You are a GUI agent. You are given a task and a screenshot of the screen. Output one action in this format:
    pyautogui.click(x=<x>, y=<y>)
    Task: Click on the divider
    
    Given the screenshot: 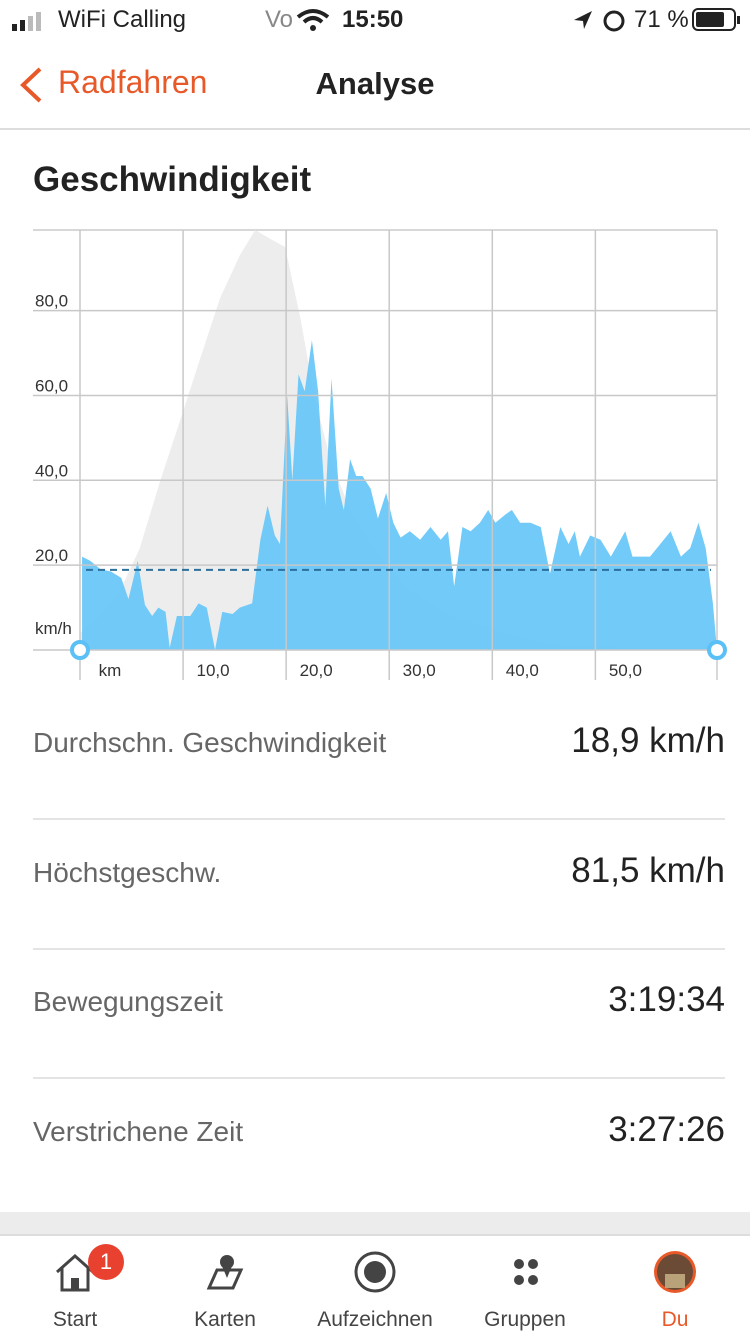 What is the action you would take?
    pyautogui.click(x=375, y=129)
    